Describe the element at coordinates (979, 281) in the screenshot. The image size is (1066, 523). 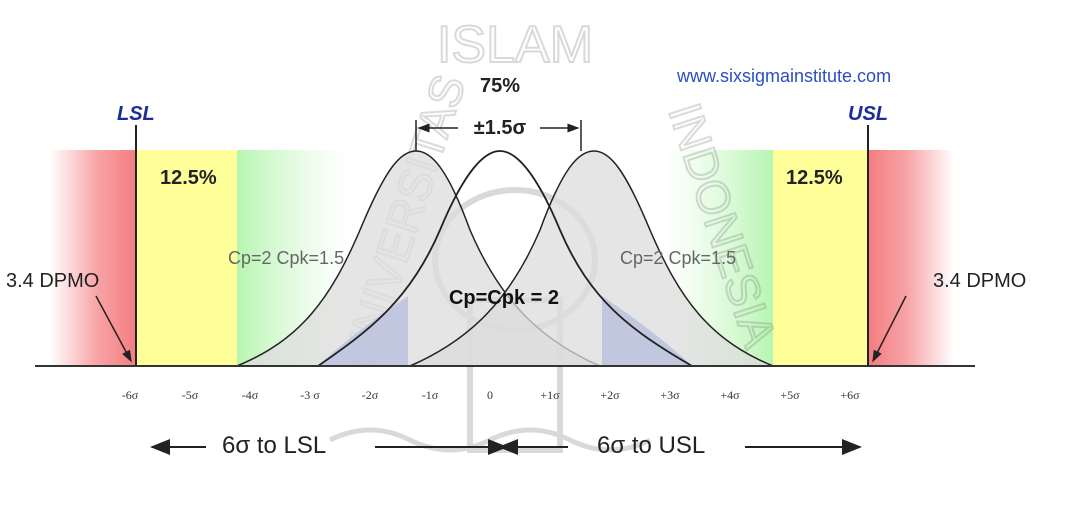
I see `right-dpmo-label: 3.4 DPMO` at that location.